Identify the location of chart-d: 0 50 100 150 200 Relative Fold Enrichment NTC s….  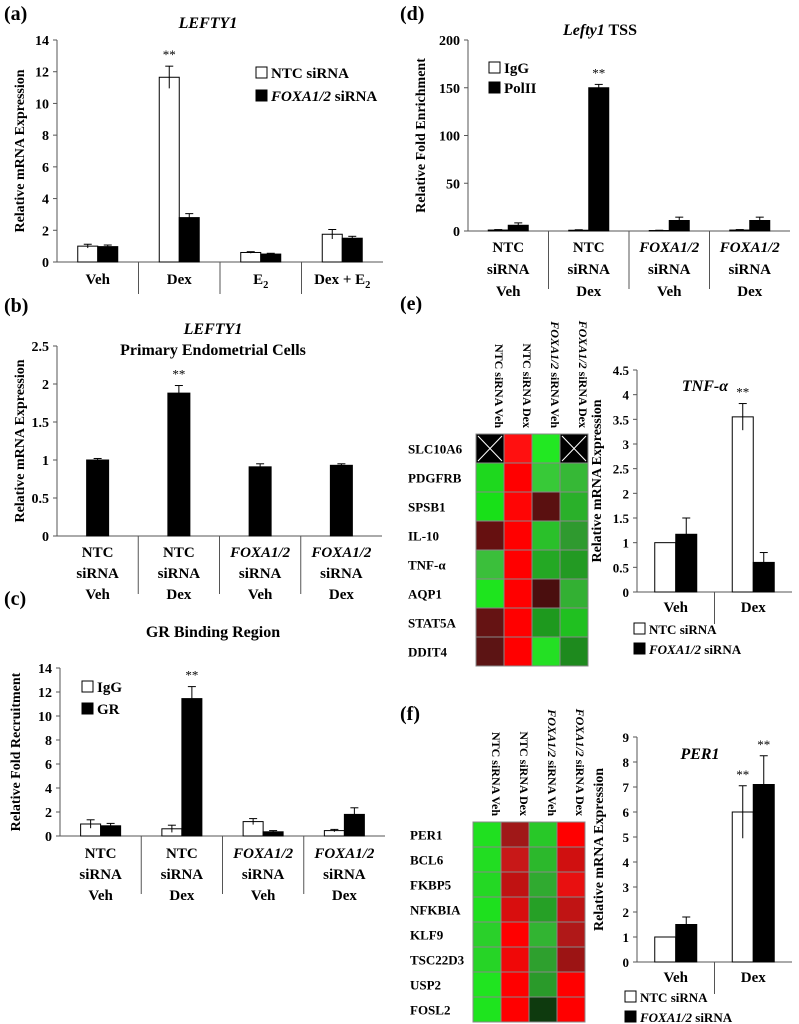
(602, 167).